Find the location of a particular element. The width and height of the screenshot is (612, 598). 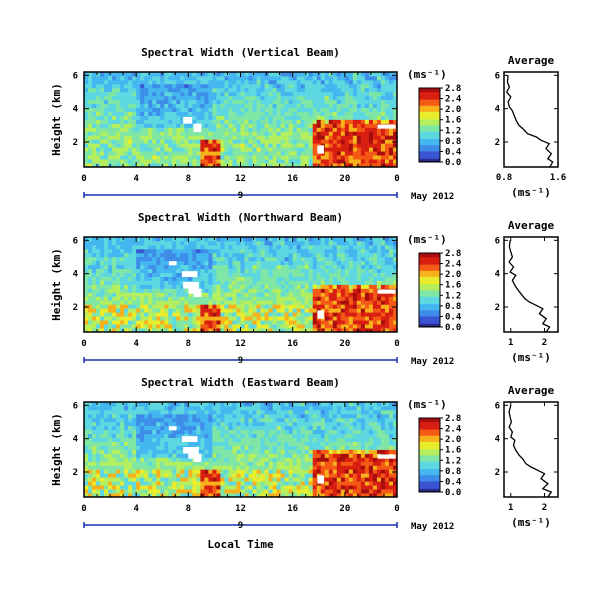

x-axis-label: Local Time is located at coordinates (240, 544).